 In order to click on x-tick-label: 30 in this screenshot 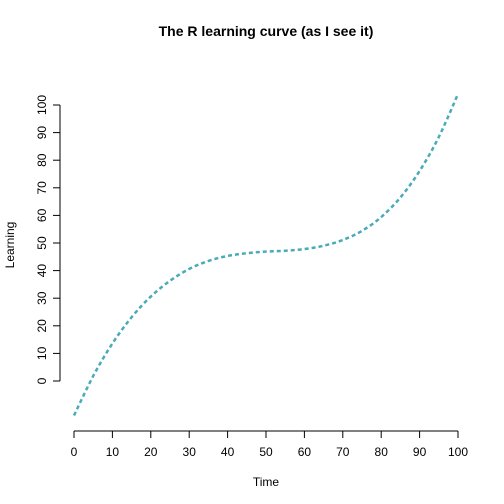, I will do `click(190, 452)`.